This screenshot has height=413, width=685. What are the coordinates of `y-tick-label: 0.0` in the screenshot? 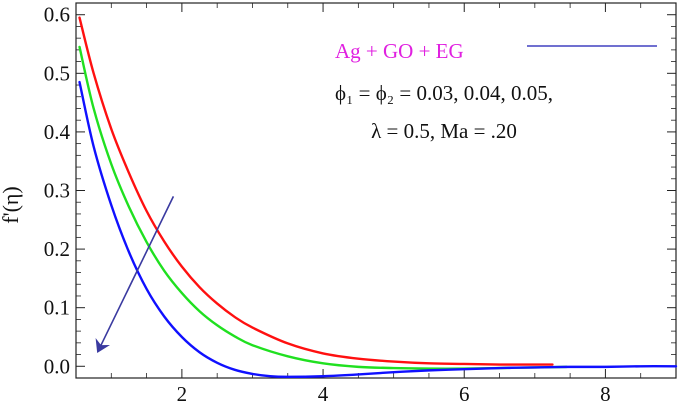 It's located at (57, 366).